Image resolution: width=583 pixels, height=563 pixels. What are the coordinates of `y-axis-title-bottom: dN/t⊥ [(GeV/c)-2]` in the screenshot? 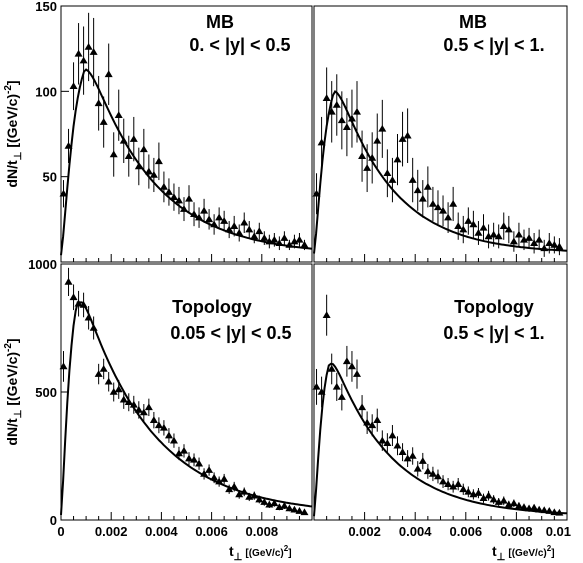 It's located at (13, 391).